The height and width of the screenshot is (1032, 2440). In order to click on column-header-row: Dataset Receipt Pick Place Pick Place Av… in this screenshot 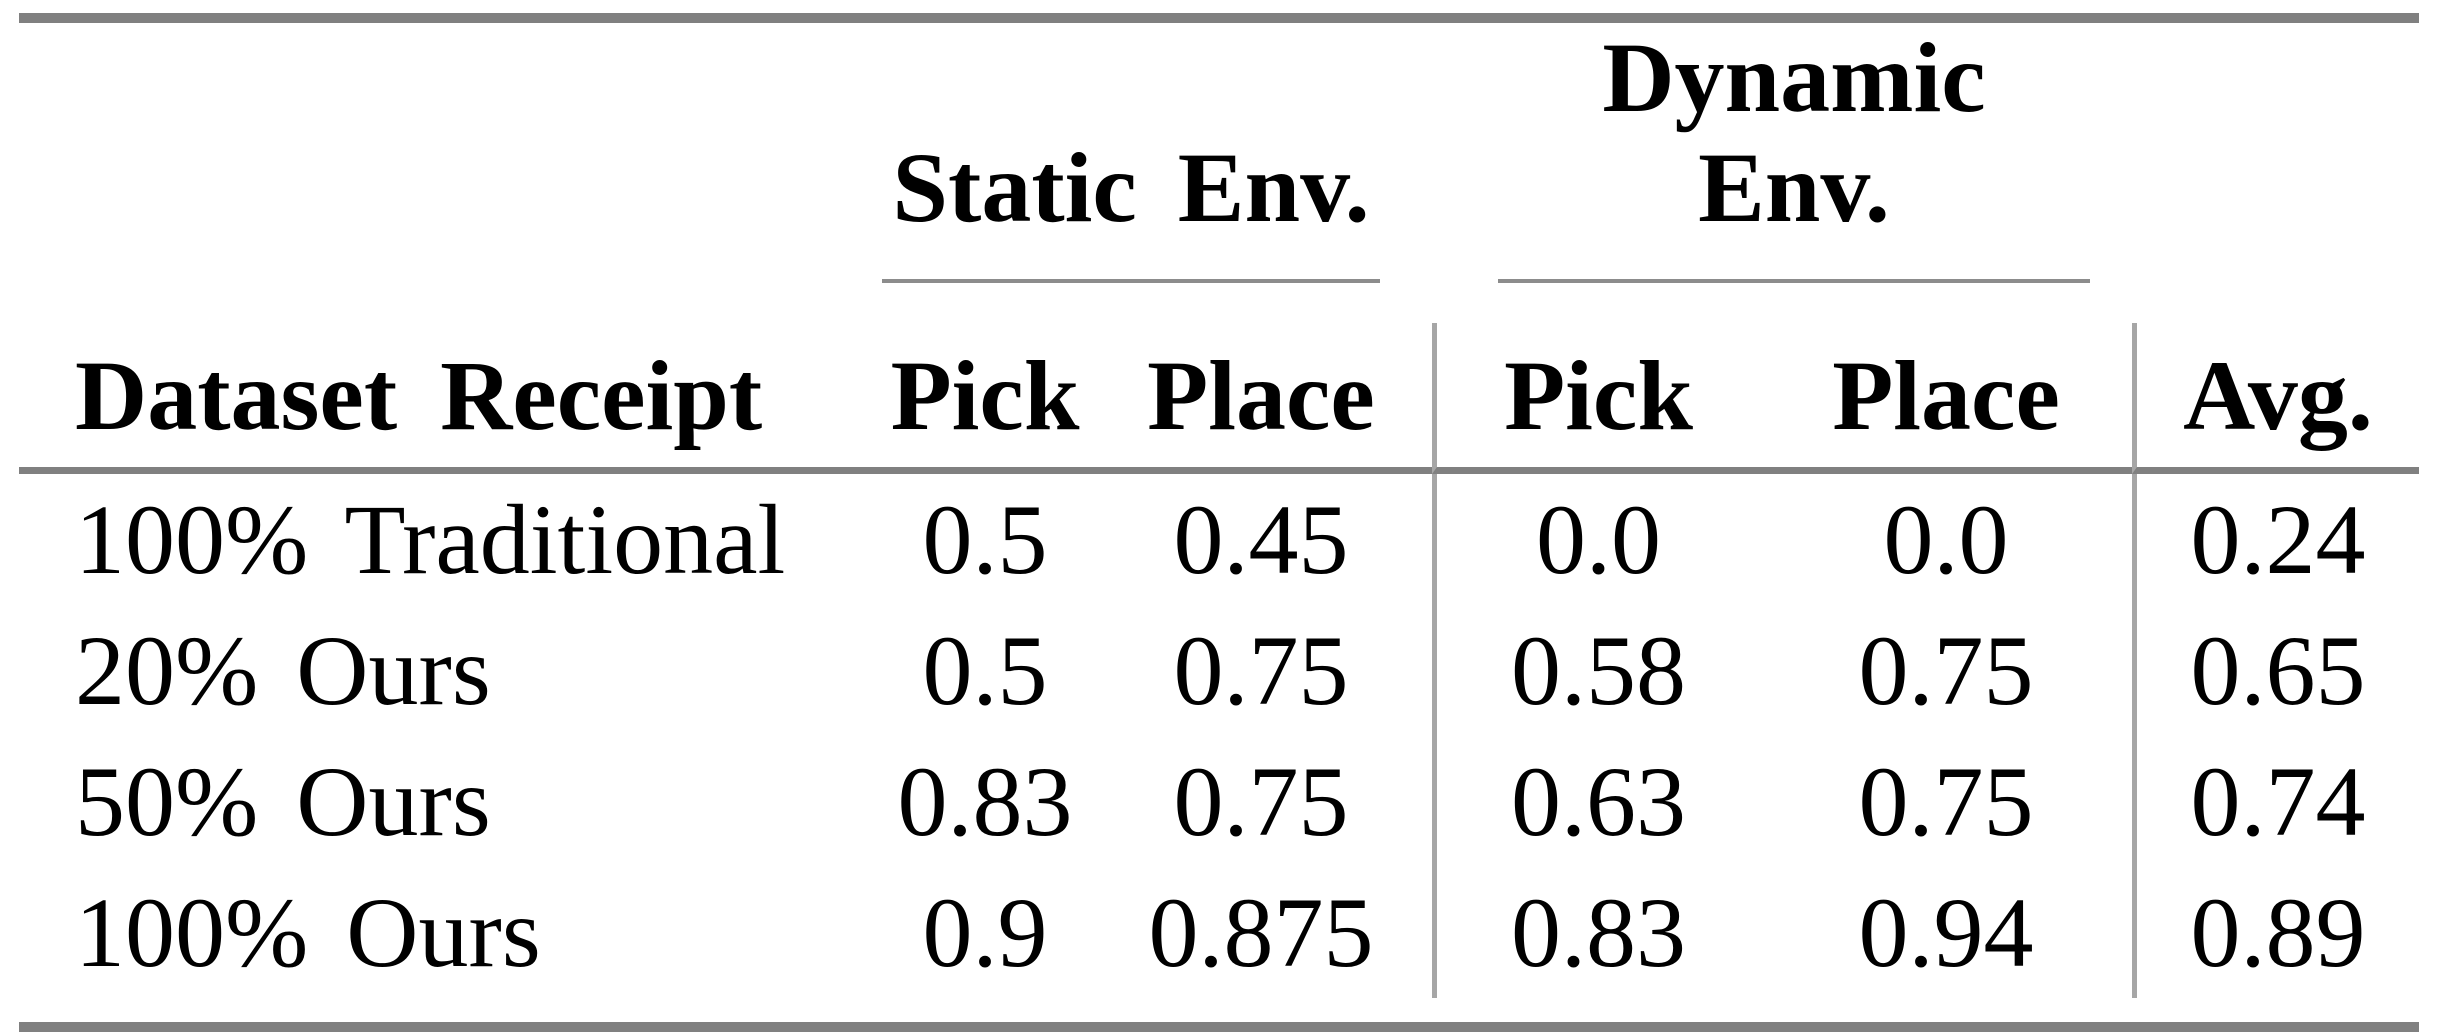, I will do `click(1219, 398)`.